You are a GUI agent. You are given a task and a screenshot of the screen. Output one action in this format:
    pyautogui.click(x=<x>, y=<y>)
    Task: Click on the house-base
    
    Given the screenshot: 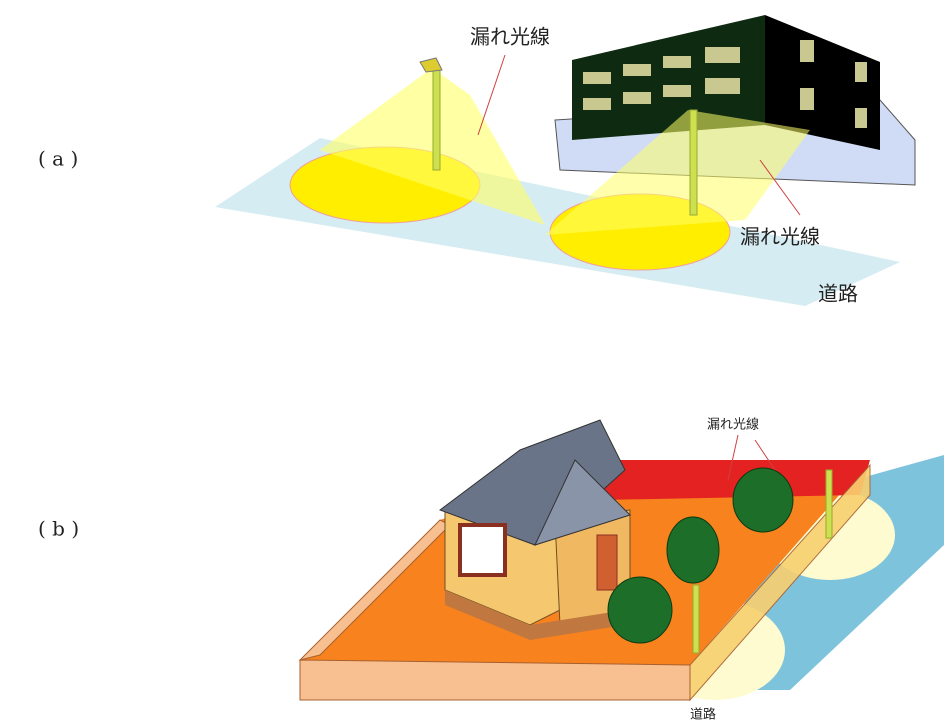 What is the action you would take?
    pyautogui.click(x=535, y=615)
    